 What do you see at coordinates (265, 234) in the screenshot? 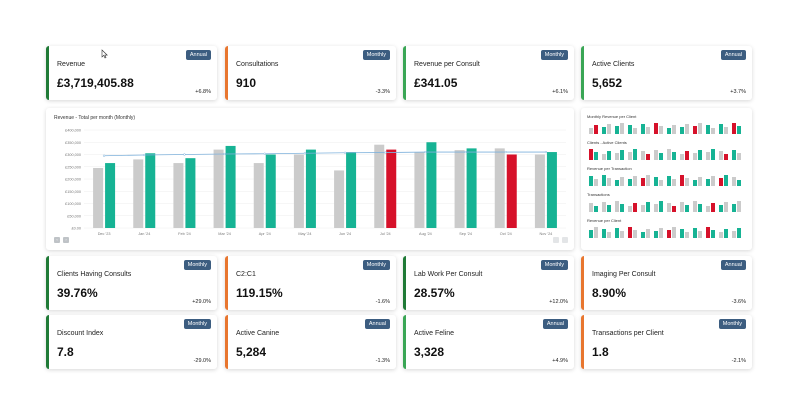
I see `x-tick-label: Apr '24` at bounding box center [265, 234].